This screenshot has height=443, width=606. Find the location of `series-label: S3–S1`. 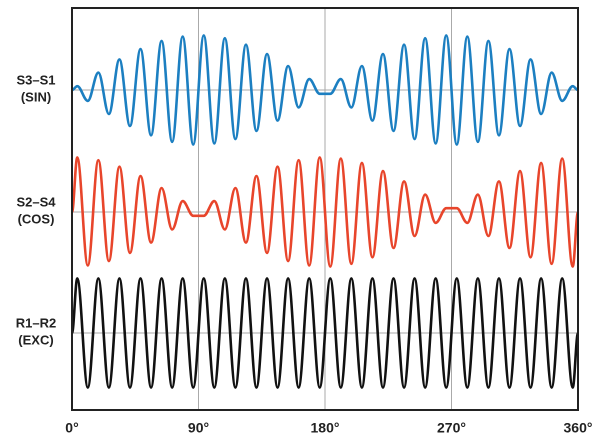

series-label: S3–S1 is located at coordinates (35, 79).